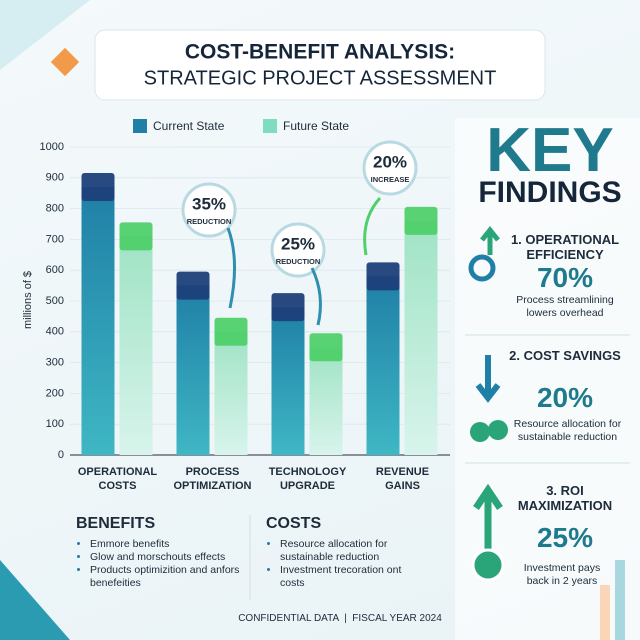 The image size is (640, 640). Describe the element at coordinates (61, 455) in the screenshot. I see `y-tick-label: 0` at that location.